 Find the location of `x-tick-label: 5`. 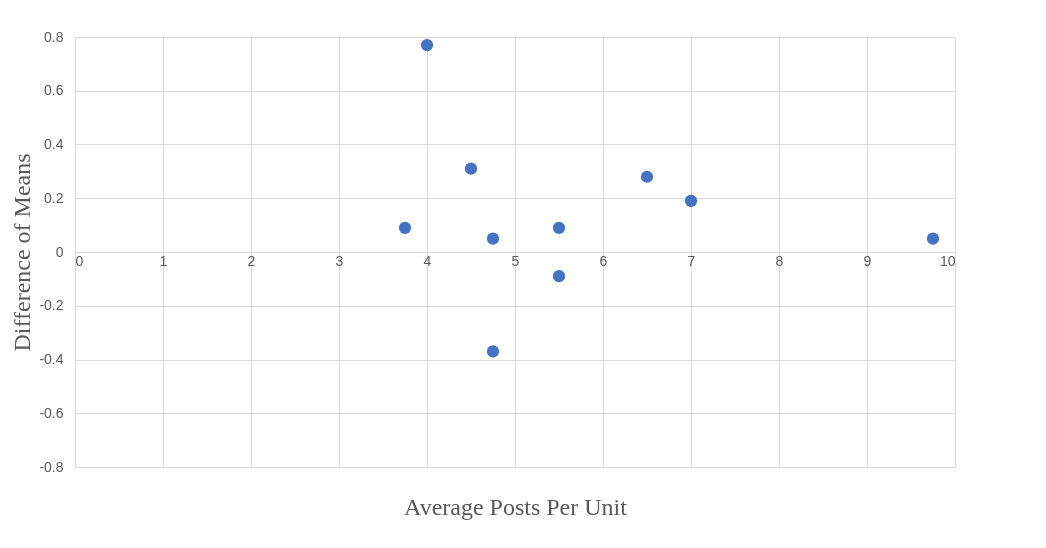

x-tick-label: 5 is located at coordinates (515, 260).